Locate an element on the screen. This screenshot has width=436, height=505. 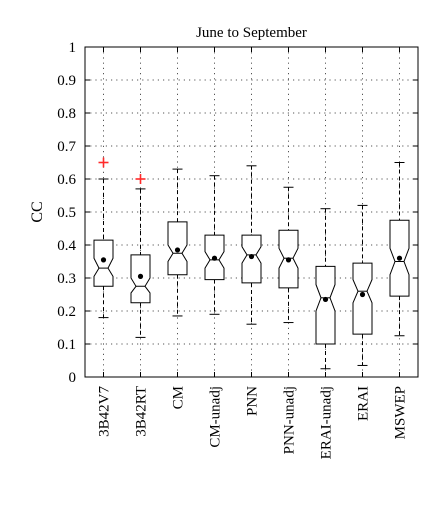
y-tick-label: 0 is located at coordinates (73, 378).